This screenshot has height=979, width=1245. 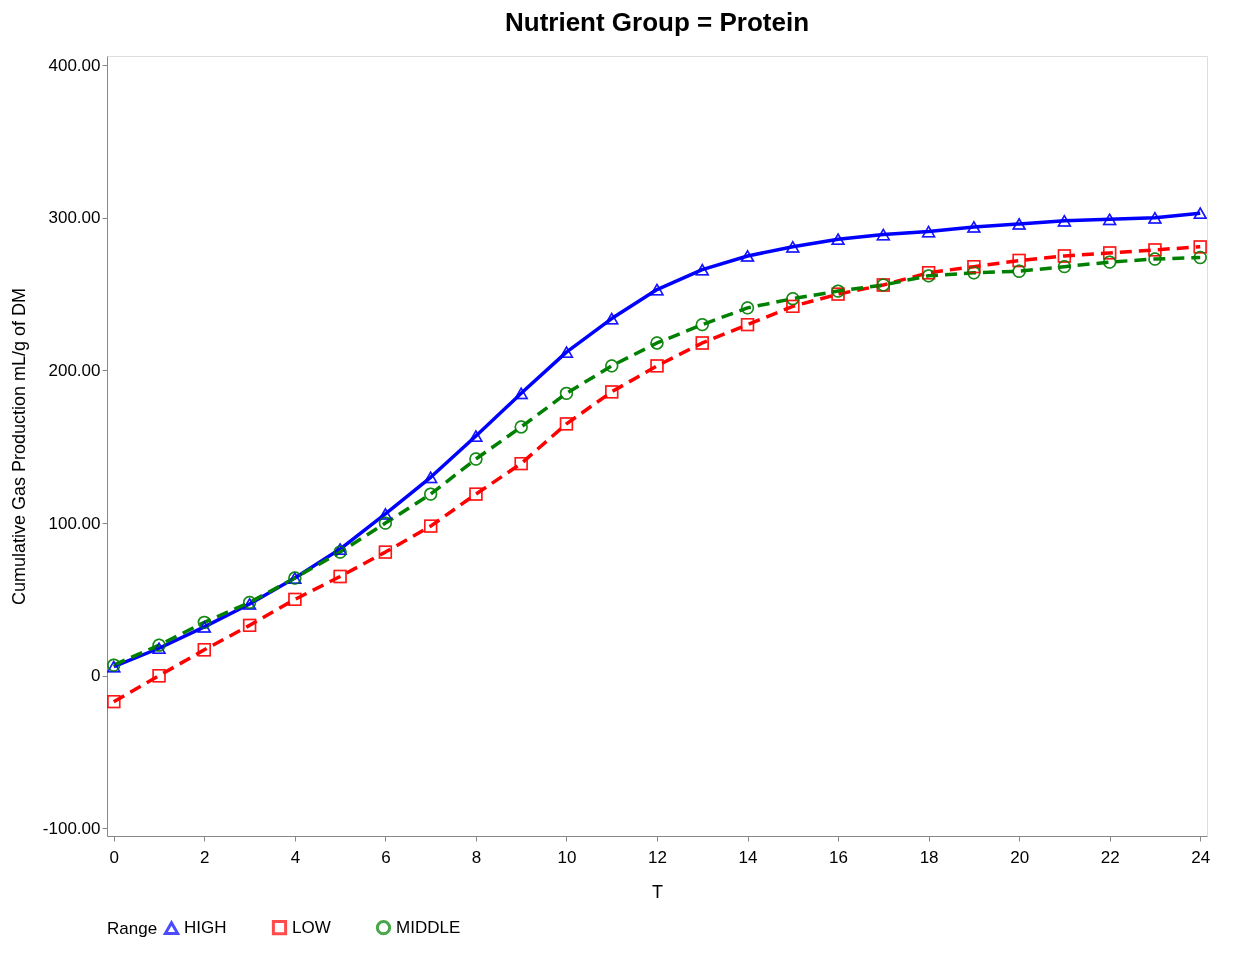 What do you see at coordinates (71, 828) in the screenshot?
I see `y-tick-label: -100.00` at bounding box center [71, 828].